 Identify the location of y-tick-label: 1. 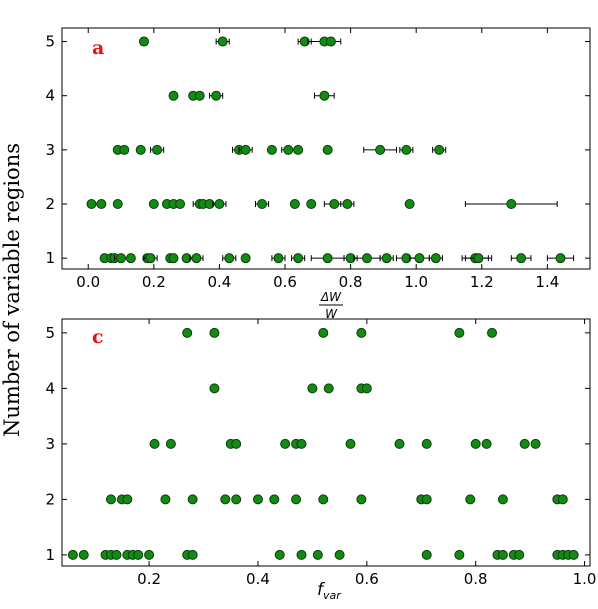
(50, 555).